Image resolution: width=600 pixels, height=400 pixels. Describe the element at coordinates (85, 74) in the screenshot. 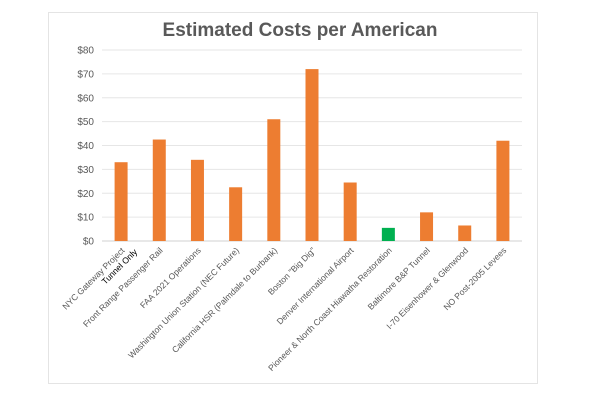

I see `y-tick-label: $70` at that location.